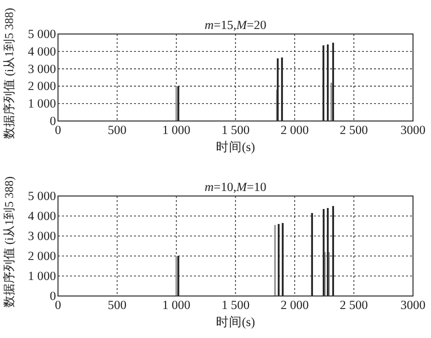 The image size is (431, 338). I want to click on chart-title: m=10,M=10, so click(235, 187).